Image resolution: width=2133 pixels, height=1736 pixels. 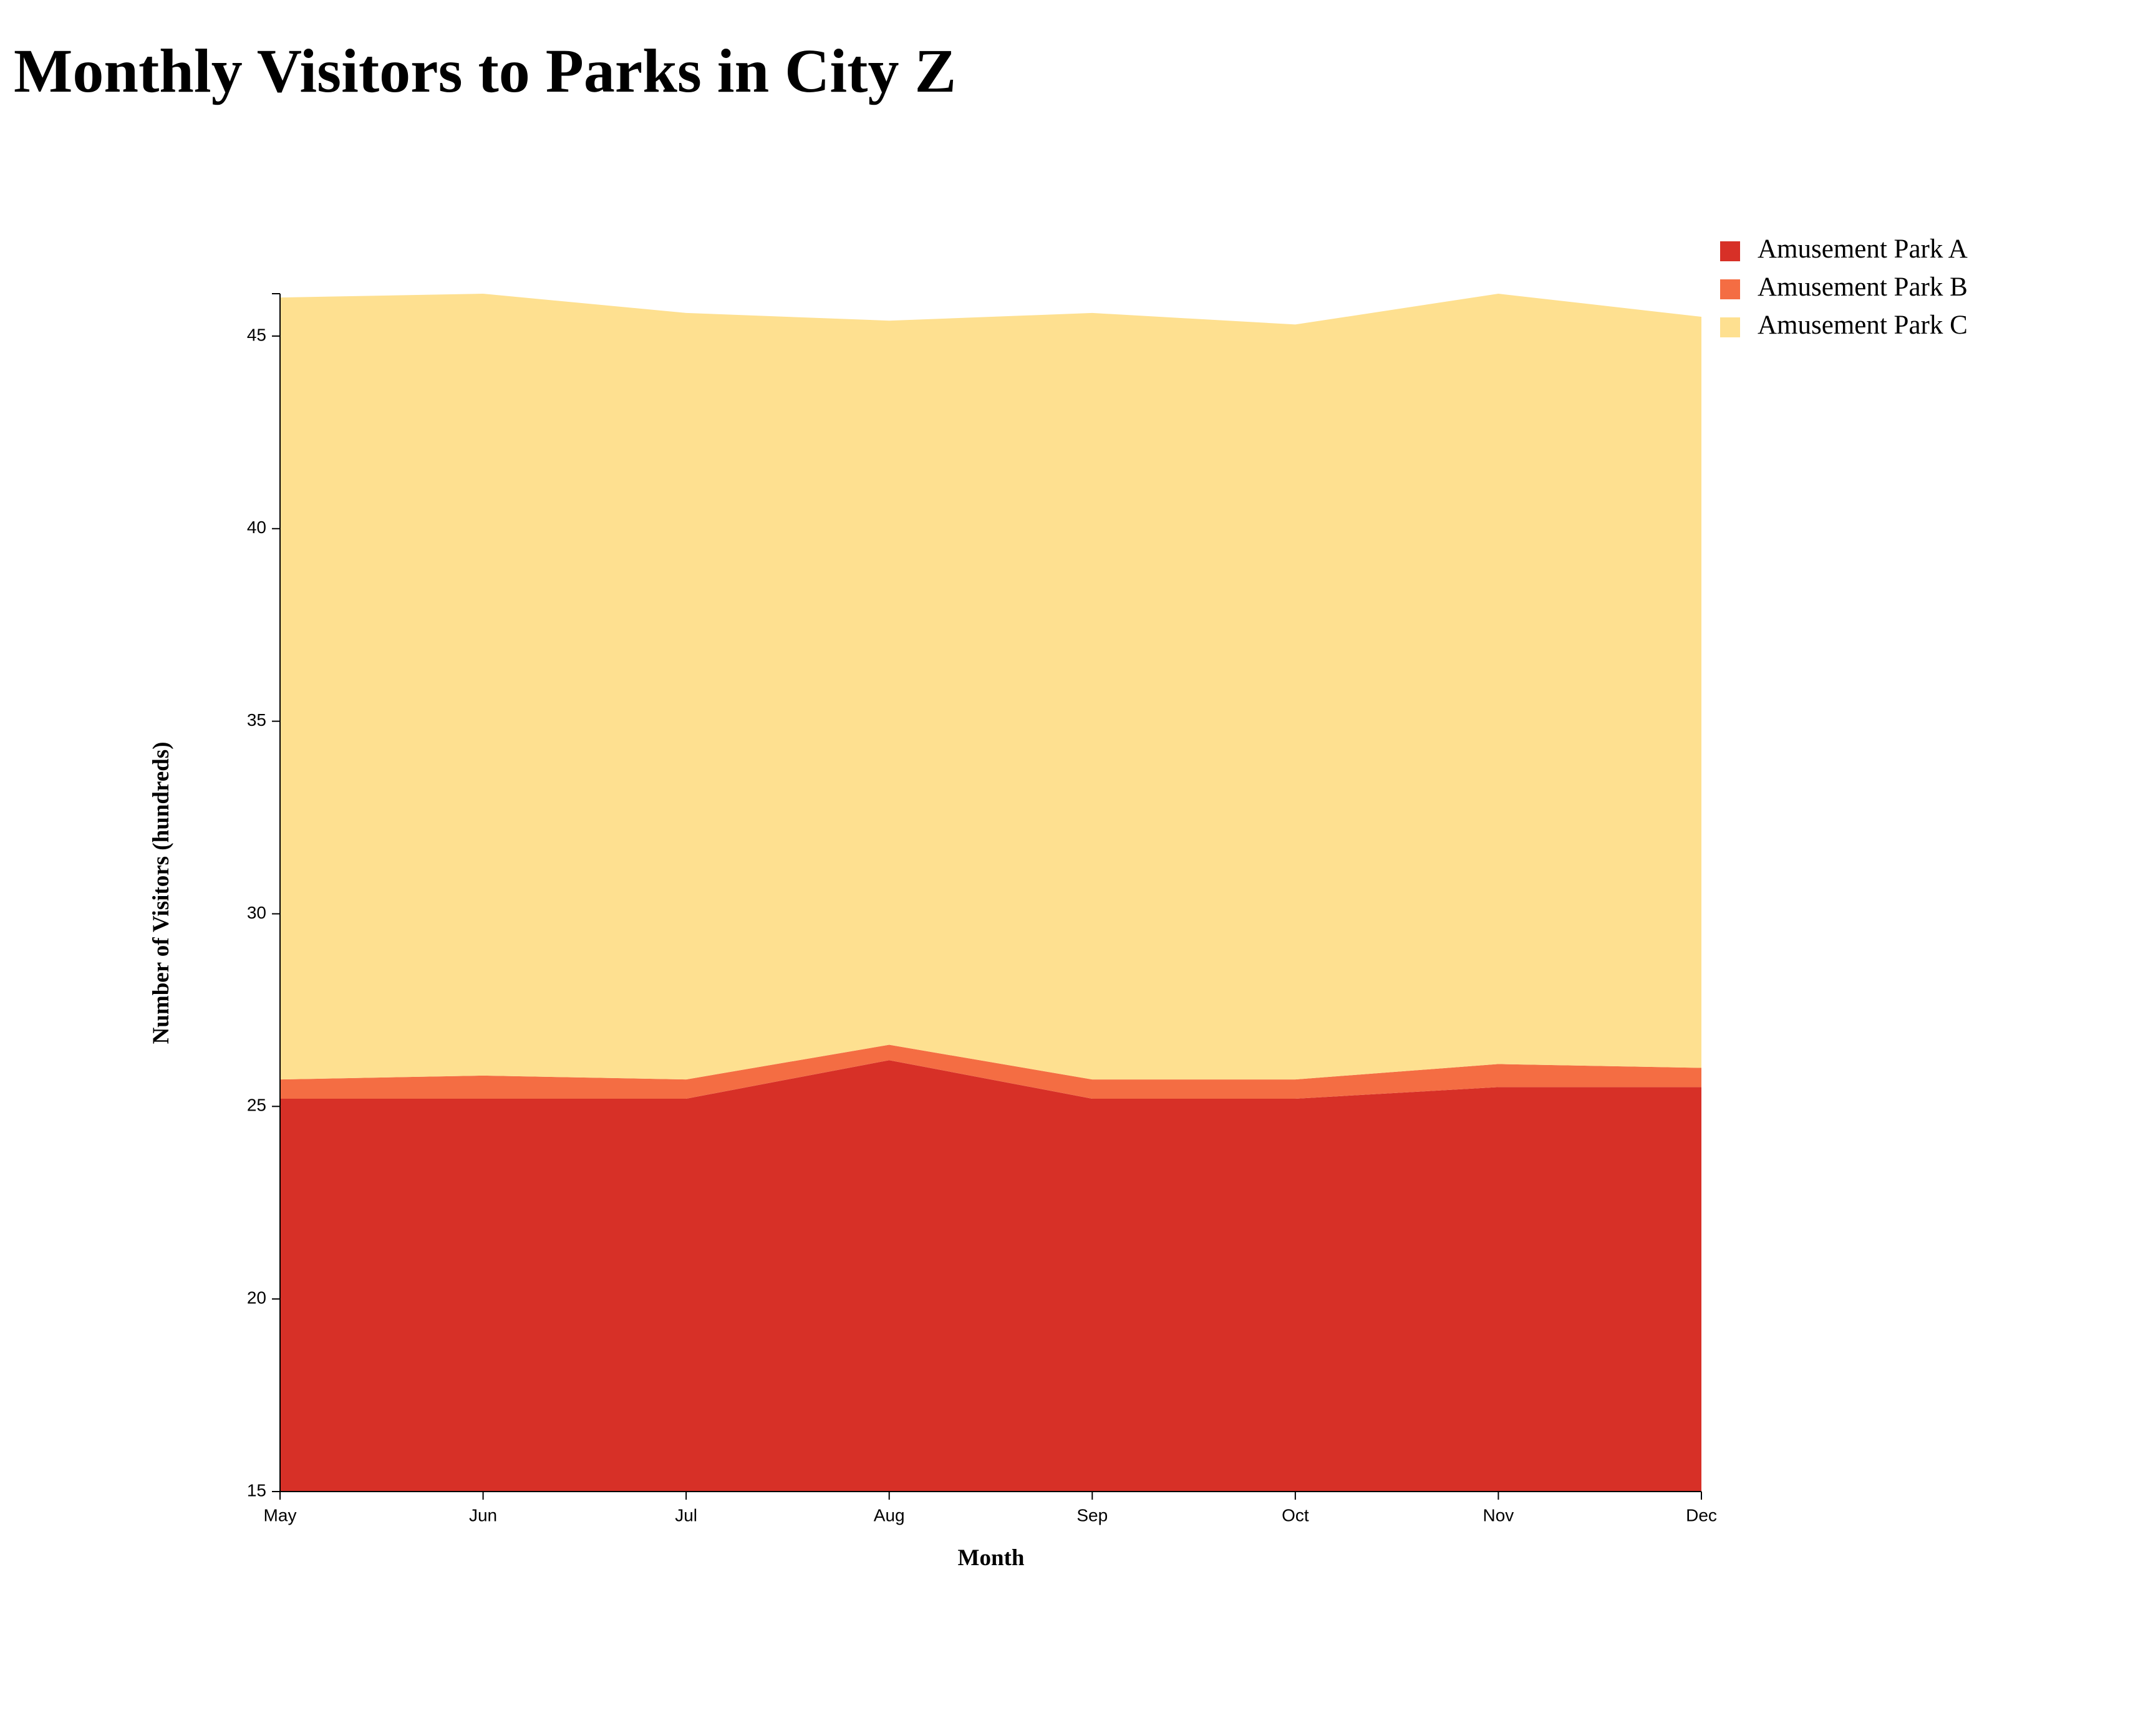 I want to click on y-tick-label: 30, so click(x=256, y=912).